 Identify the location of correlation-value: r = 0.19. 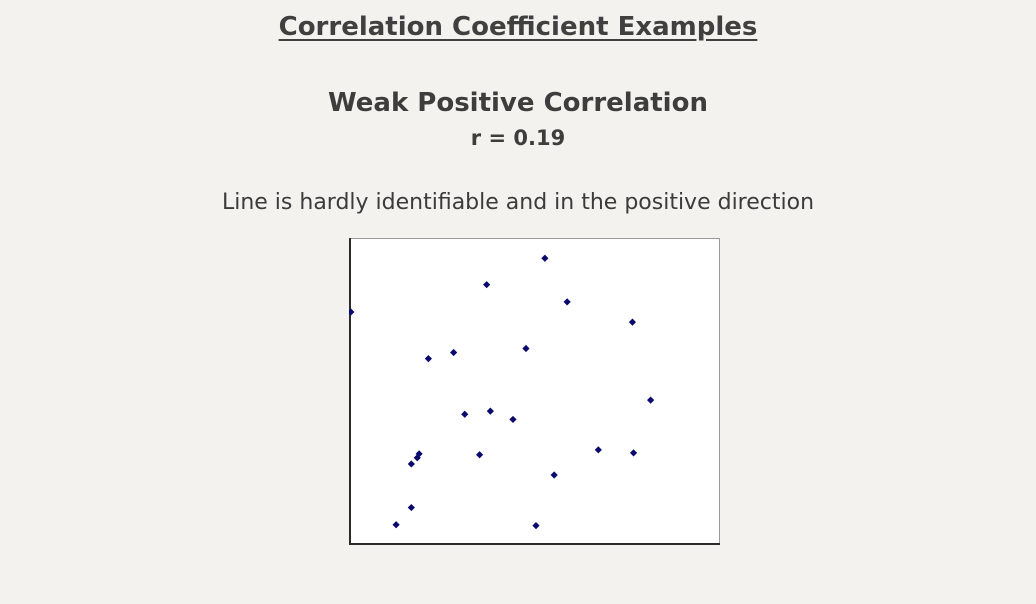
(518, 138).